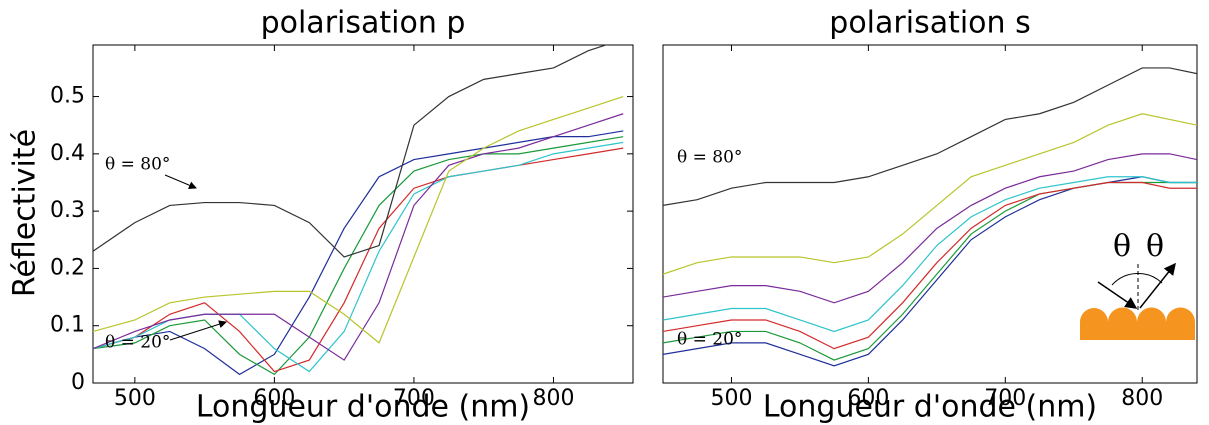  What do you see at coordinates (67, 267) in the screenshot?
I see `y-tick-label: 0.2` at bounding box center [67, 267].